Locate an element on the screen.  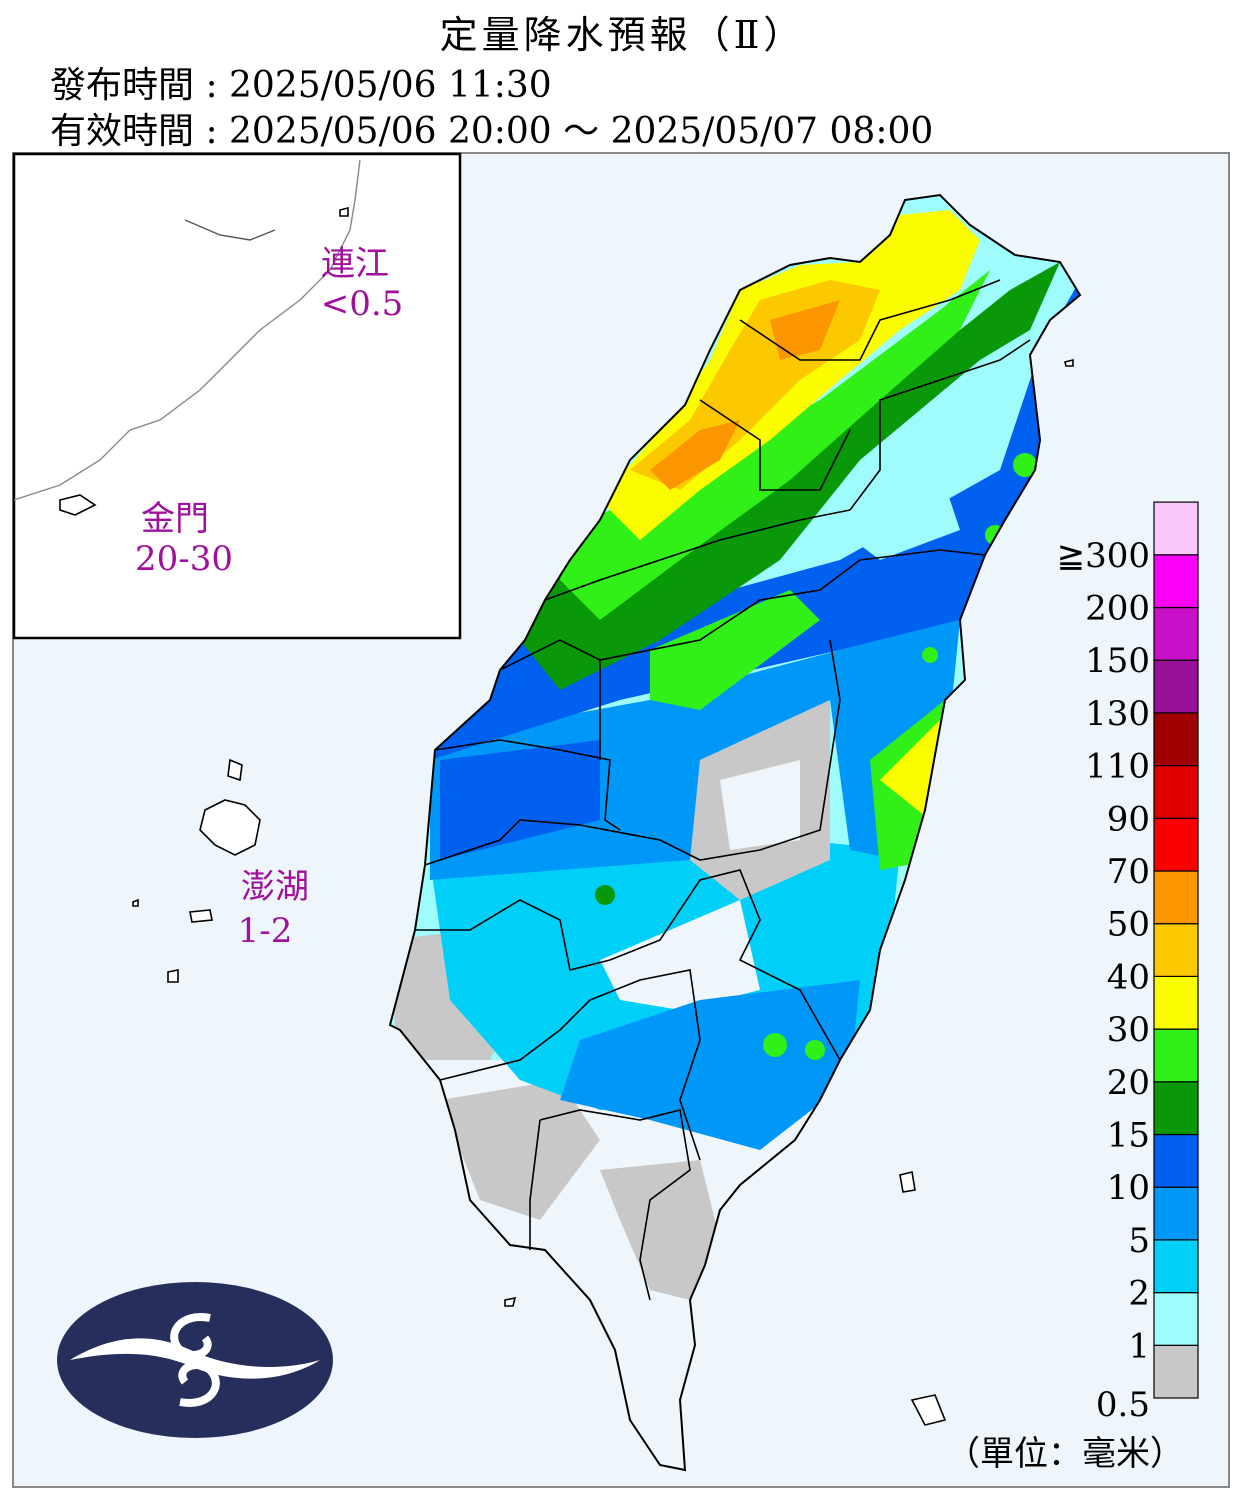
legend-level-label: 200 is located at coordinates (1117, 609).